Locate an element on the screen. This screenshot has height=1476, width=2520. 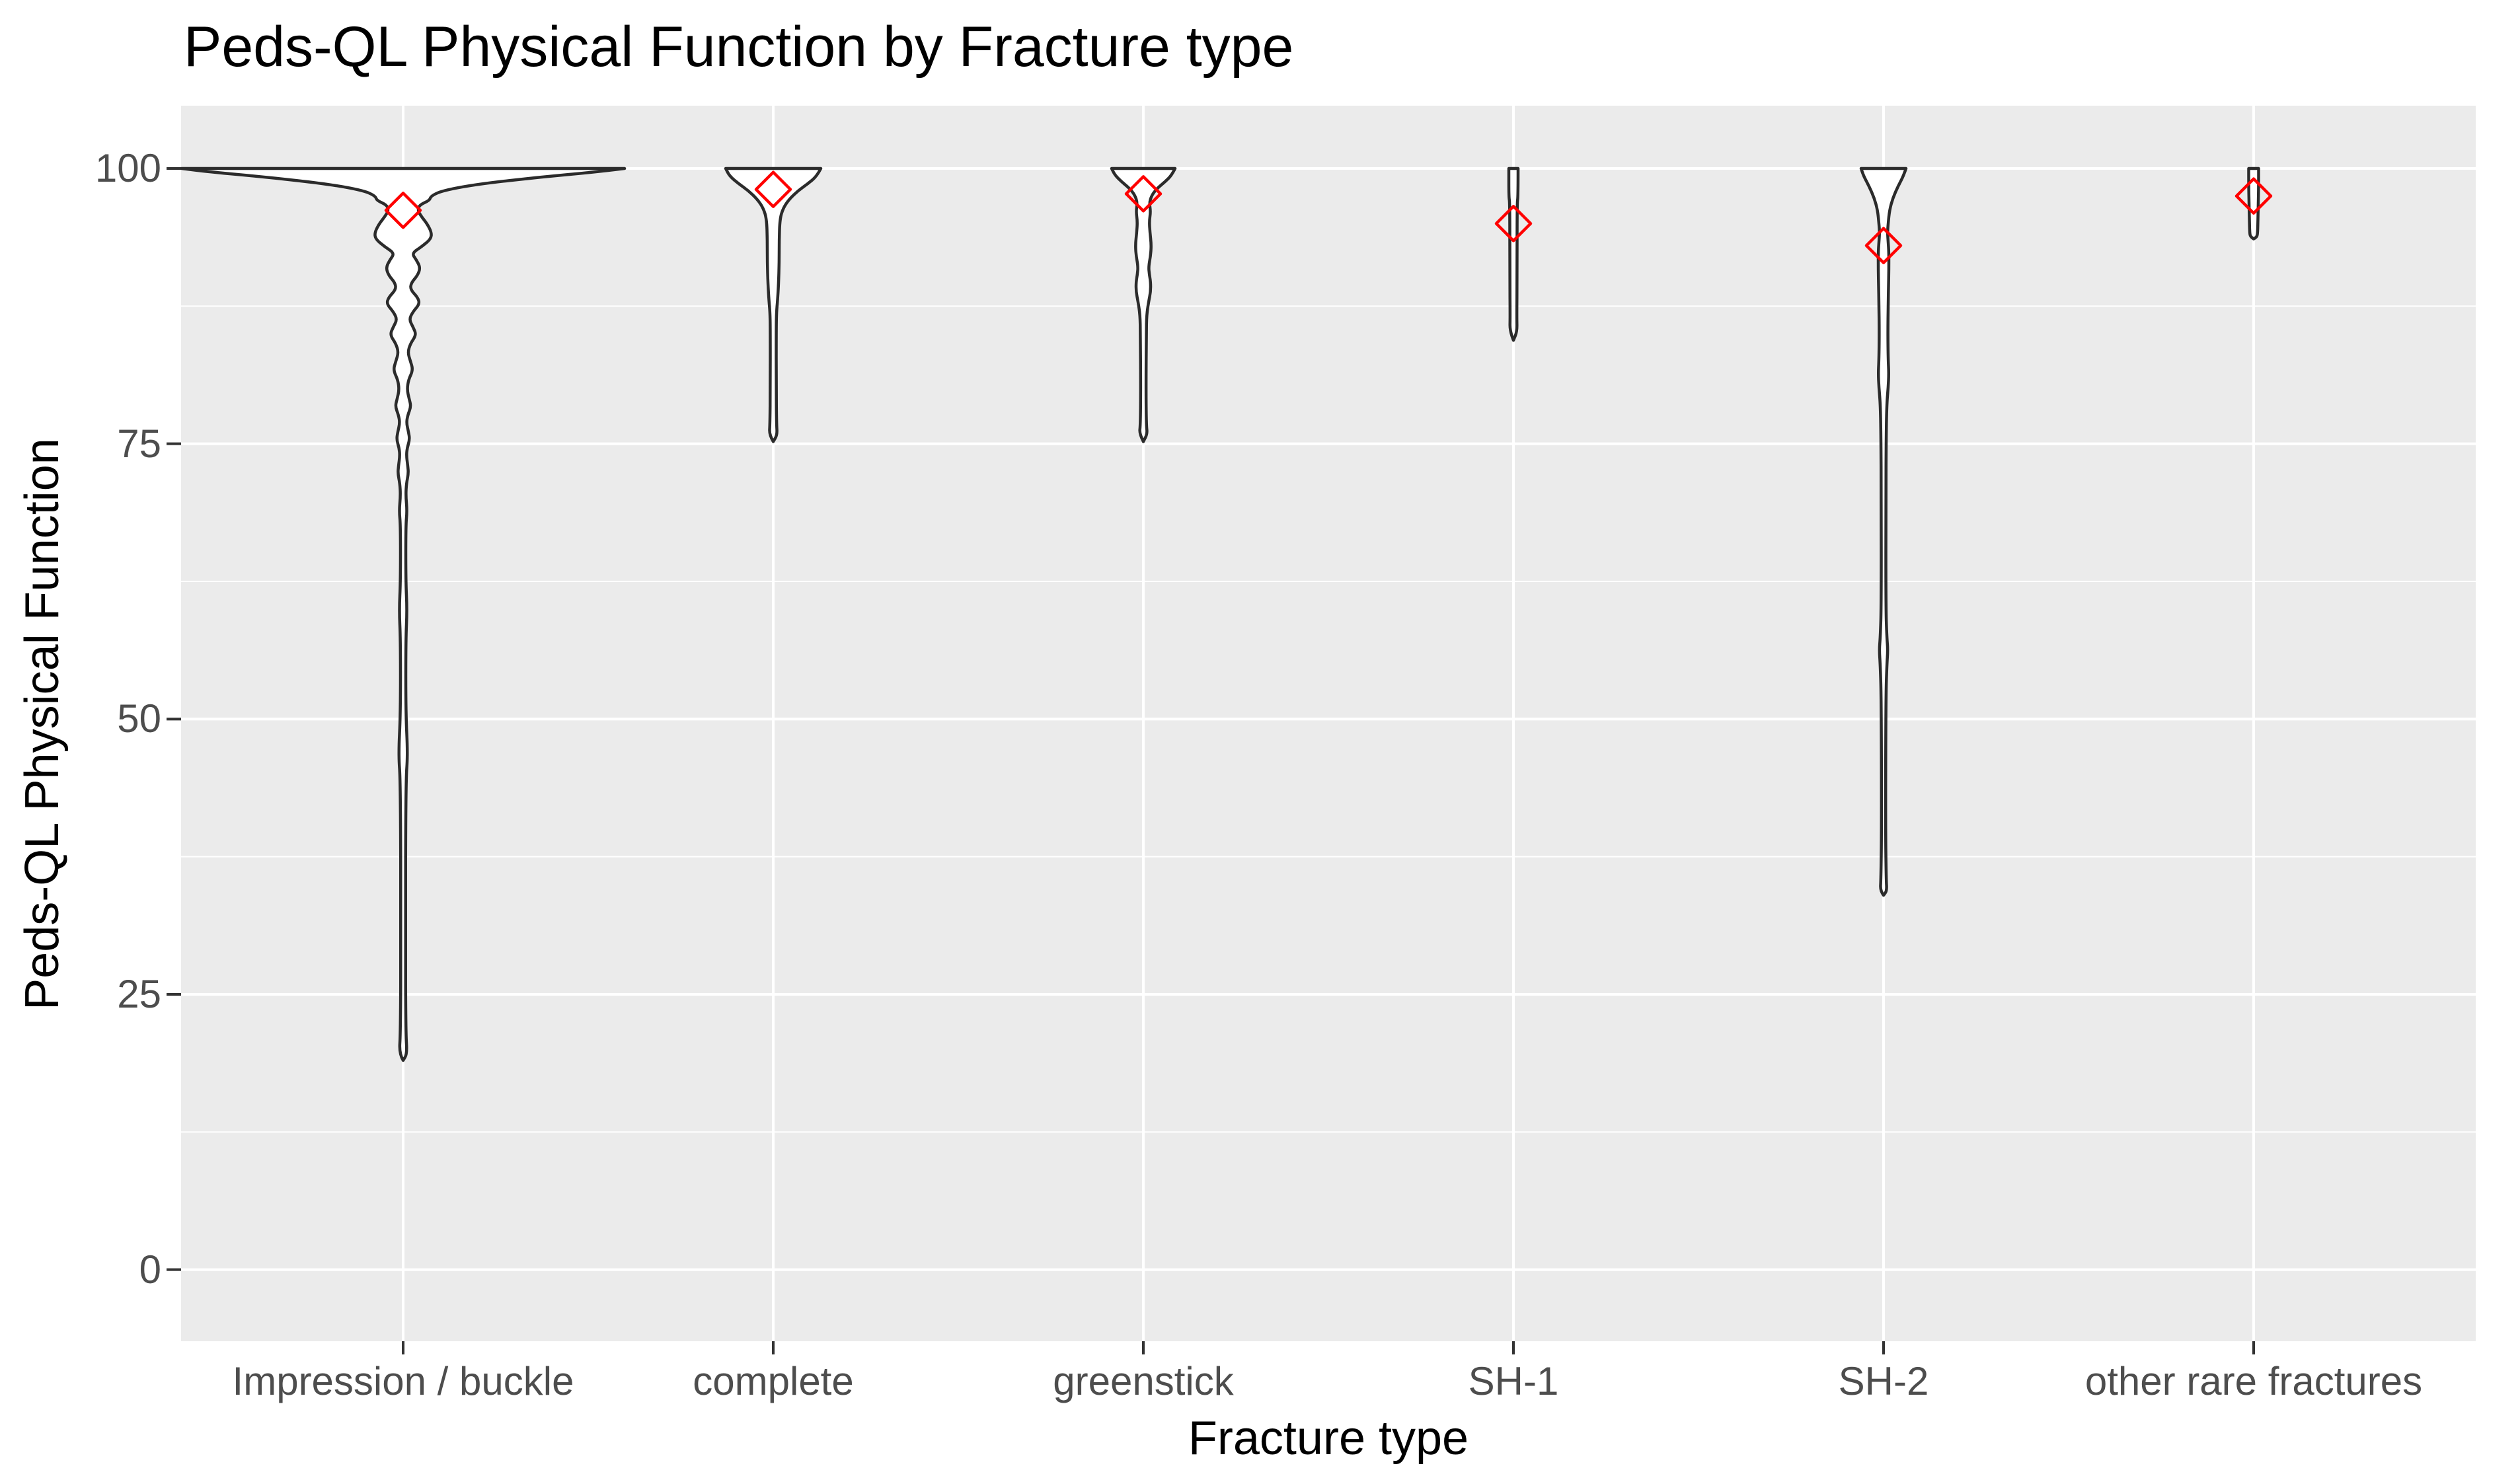
y-tick-label-100: 100 is located at coordinates (128, 168).